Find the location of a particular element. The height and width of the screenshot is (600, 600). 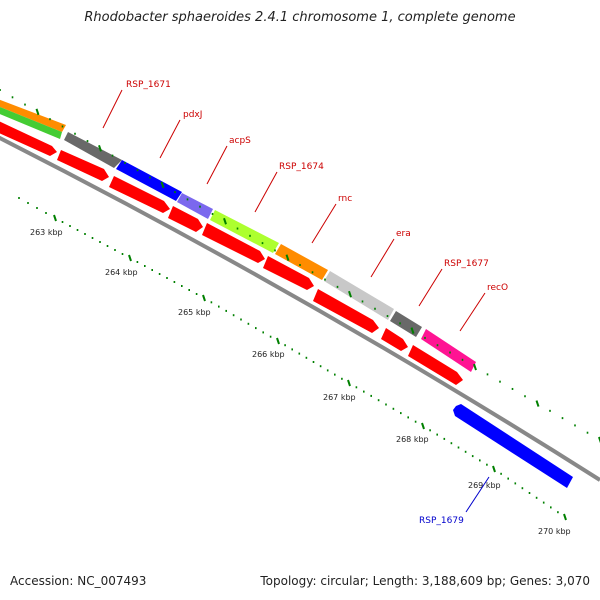

reverse-cds-track is located at coordinates (513, 446).